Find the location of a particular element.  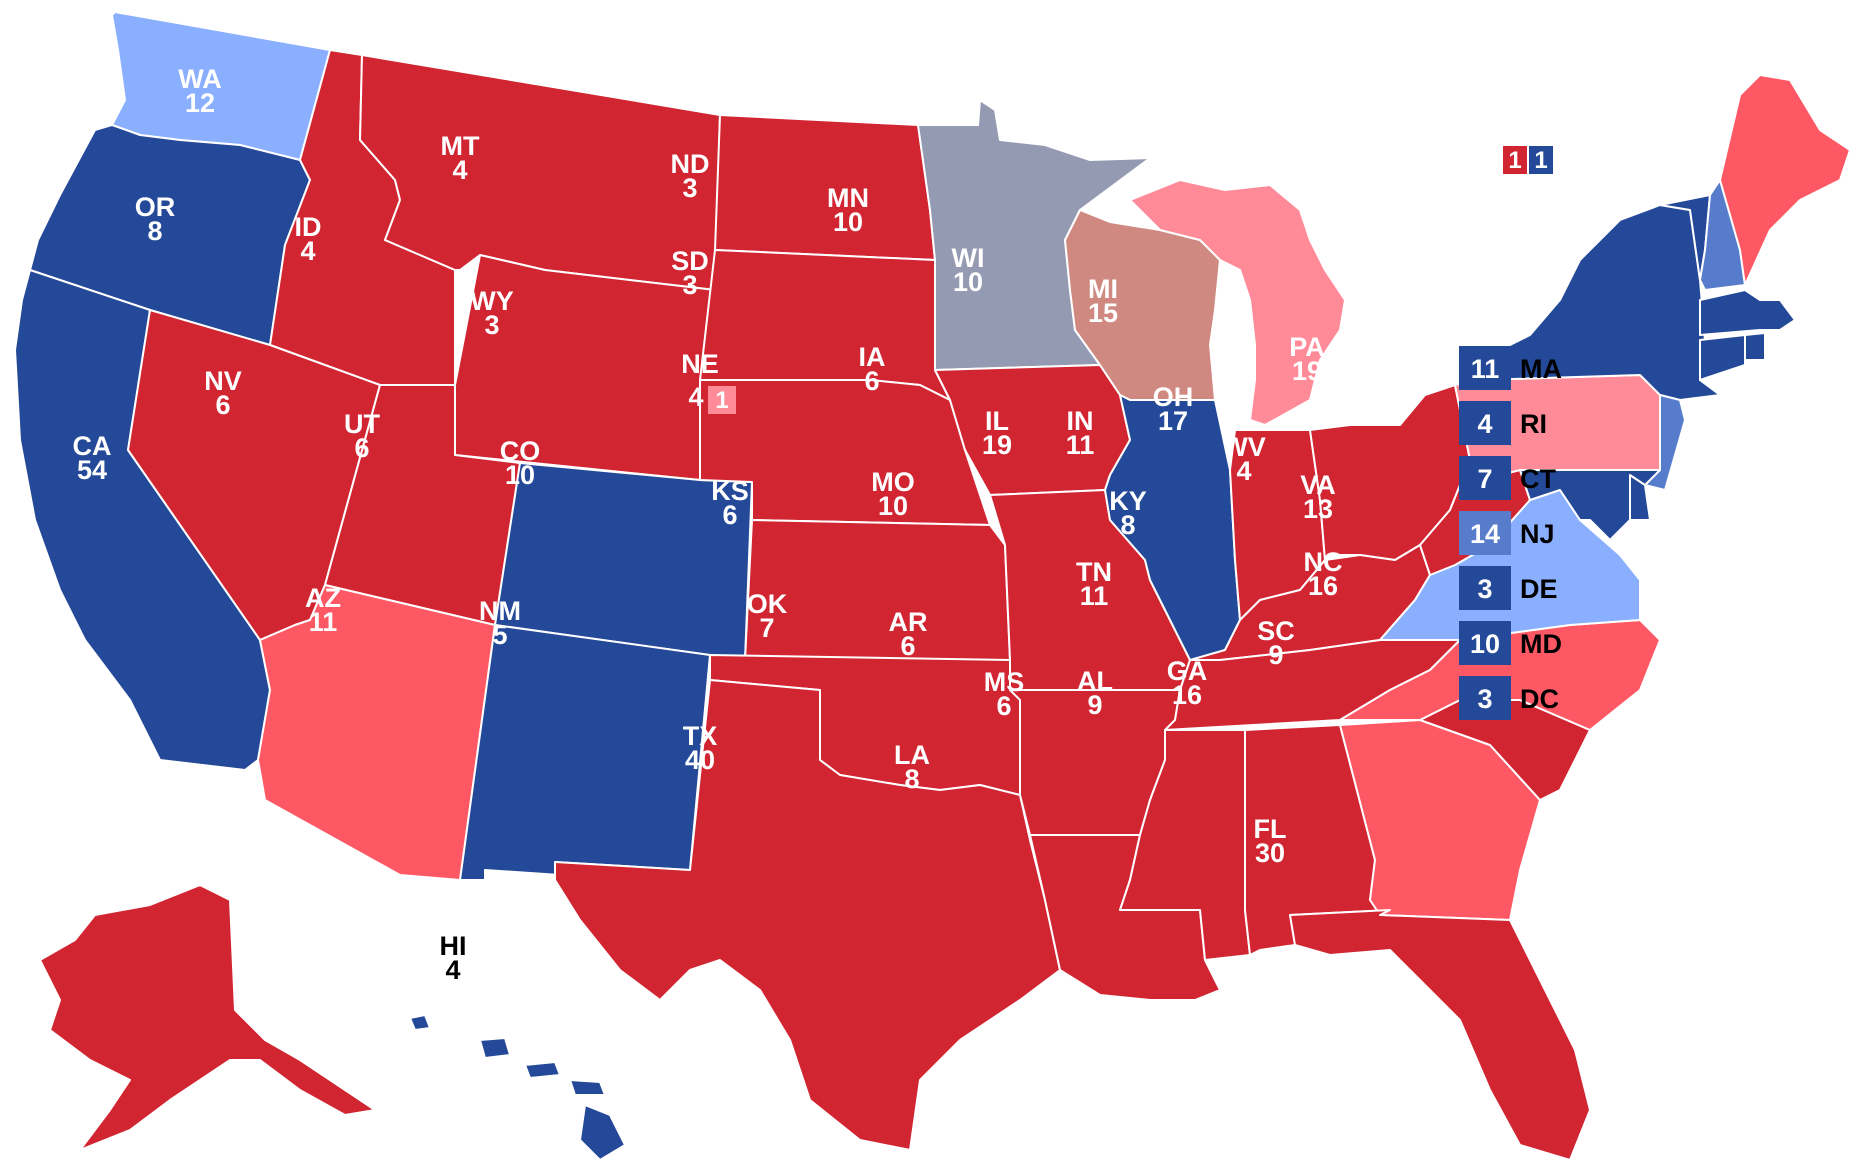

state-ME is located at coordinates (1785, 180).